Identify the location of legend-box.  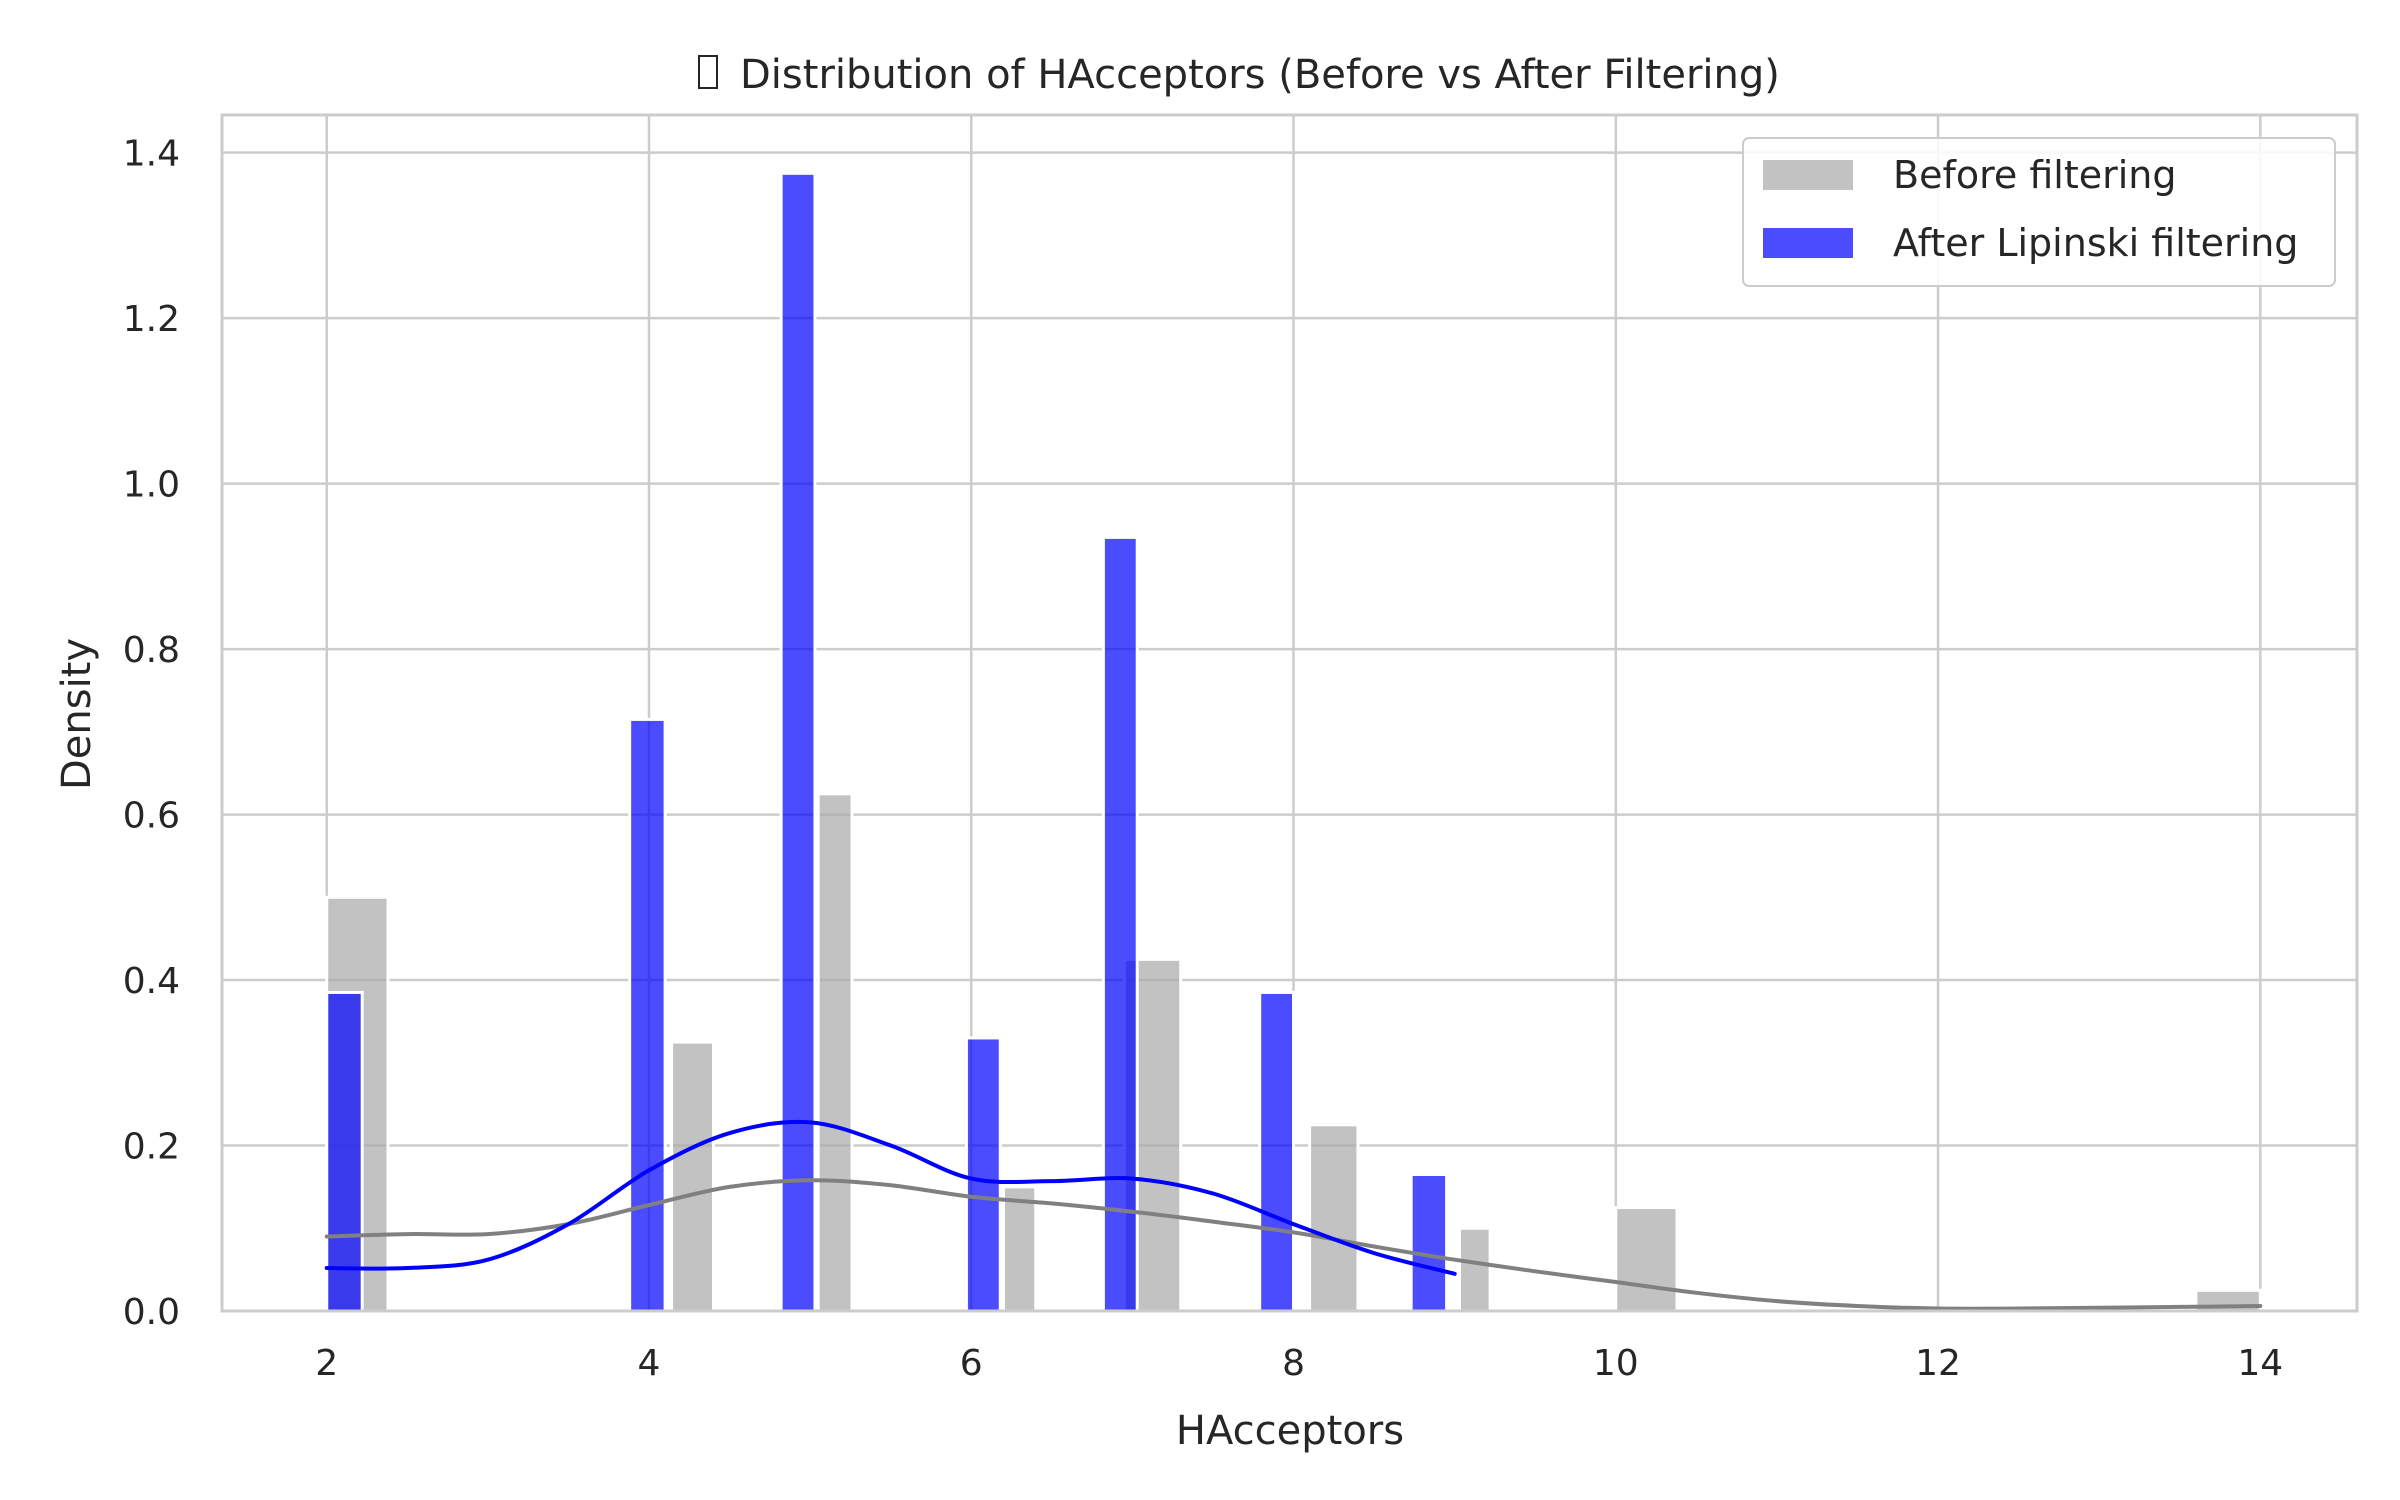
(2039, 212).